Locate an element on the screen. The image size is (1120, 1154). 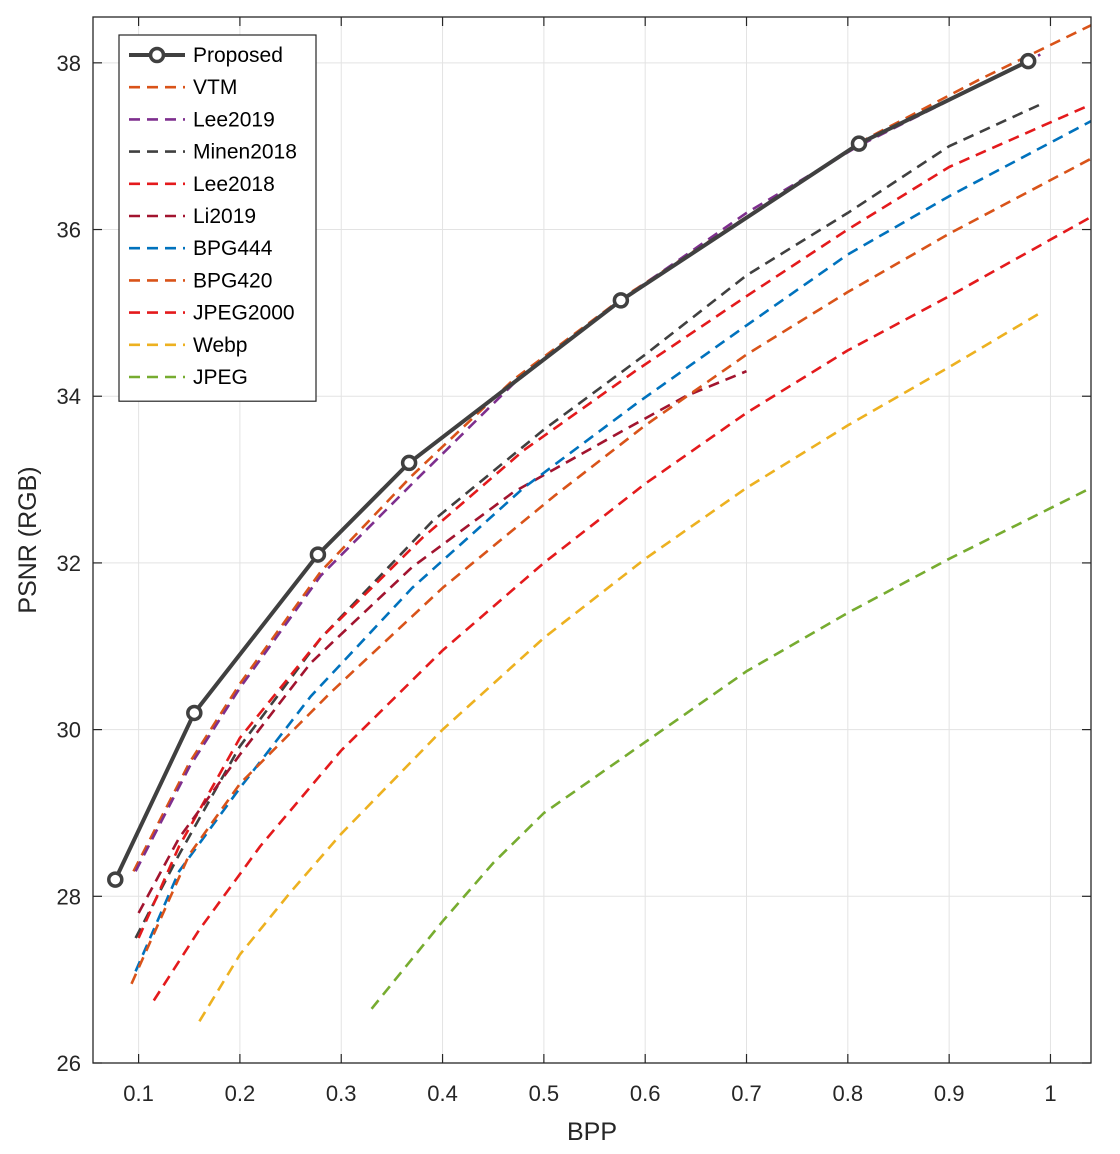
x-tick-label: 0.2 is located at coordinates (240, 1093).